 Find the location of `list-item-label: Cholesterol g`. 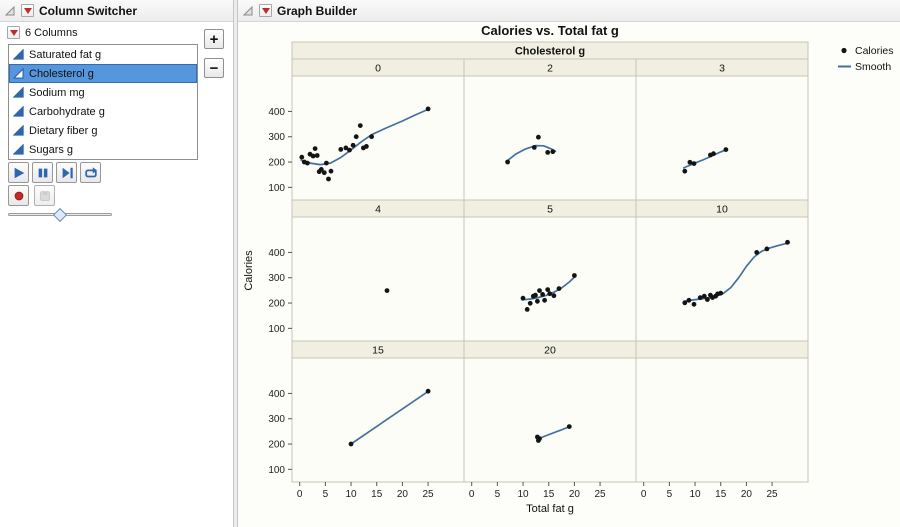

list-item-label: Cholesterol g is located at coordinates (61, 73).